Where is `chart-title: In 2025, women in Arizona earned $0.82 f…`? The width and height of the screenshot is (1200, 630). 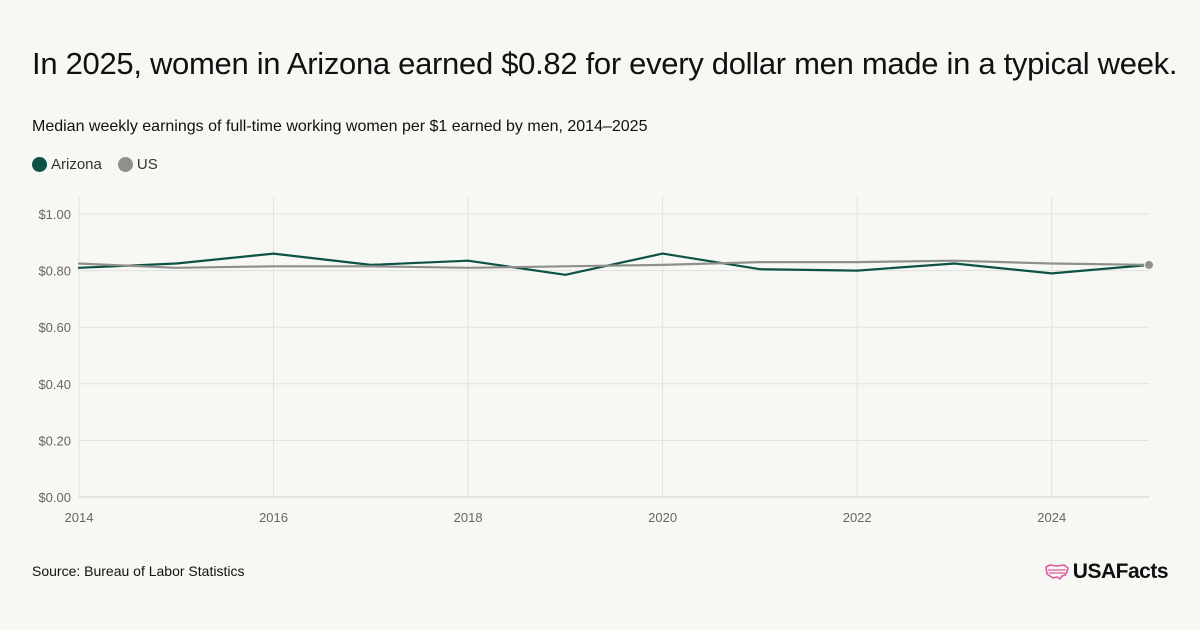
chart-title: In 2025, women in Arizona earned $0.82 f… is located at coordinates (605, 63).